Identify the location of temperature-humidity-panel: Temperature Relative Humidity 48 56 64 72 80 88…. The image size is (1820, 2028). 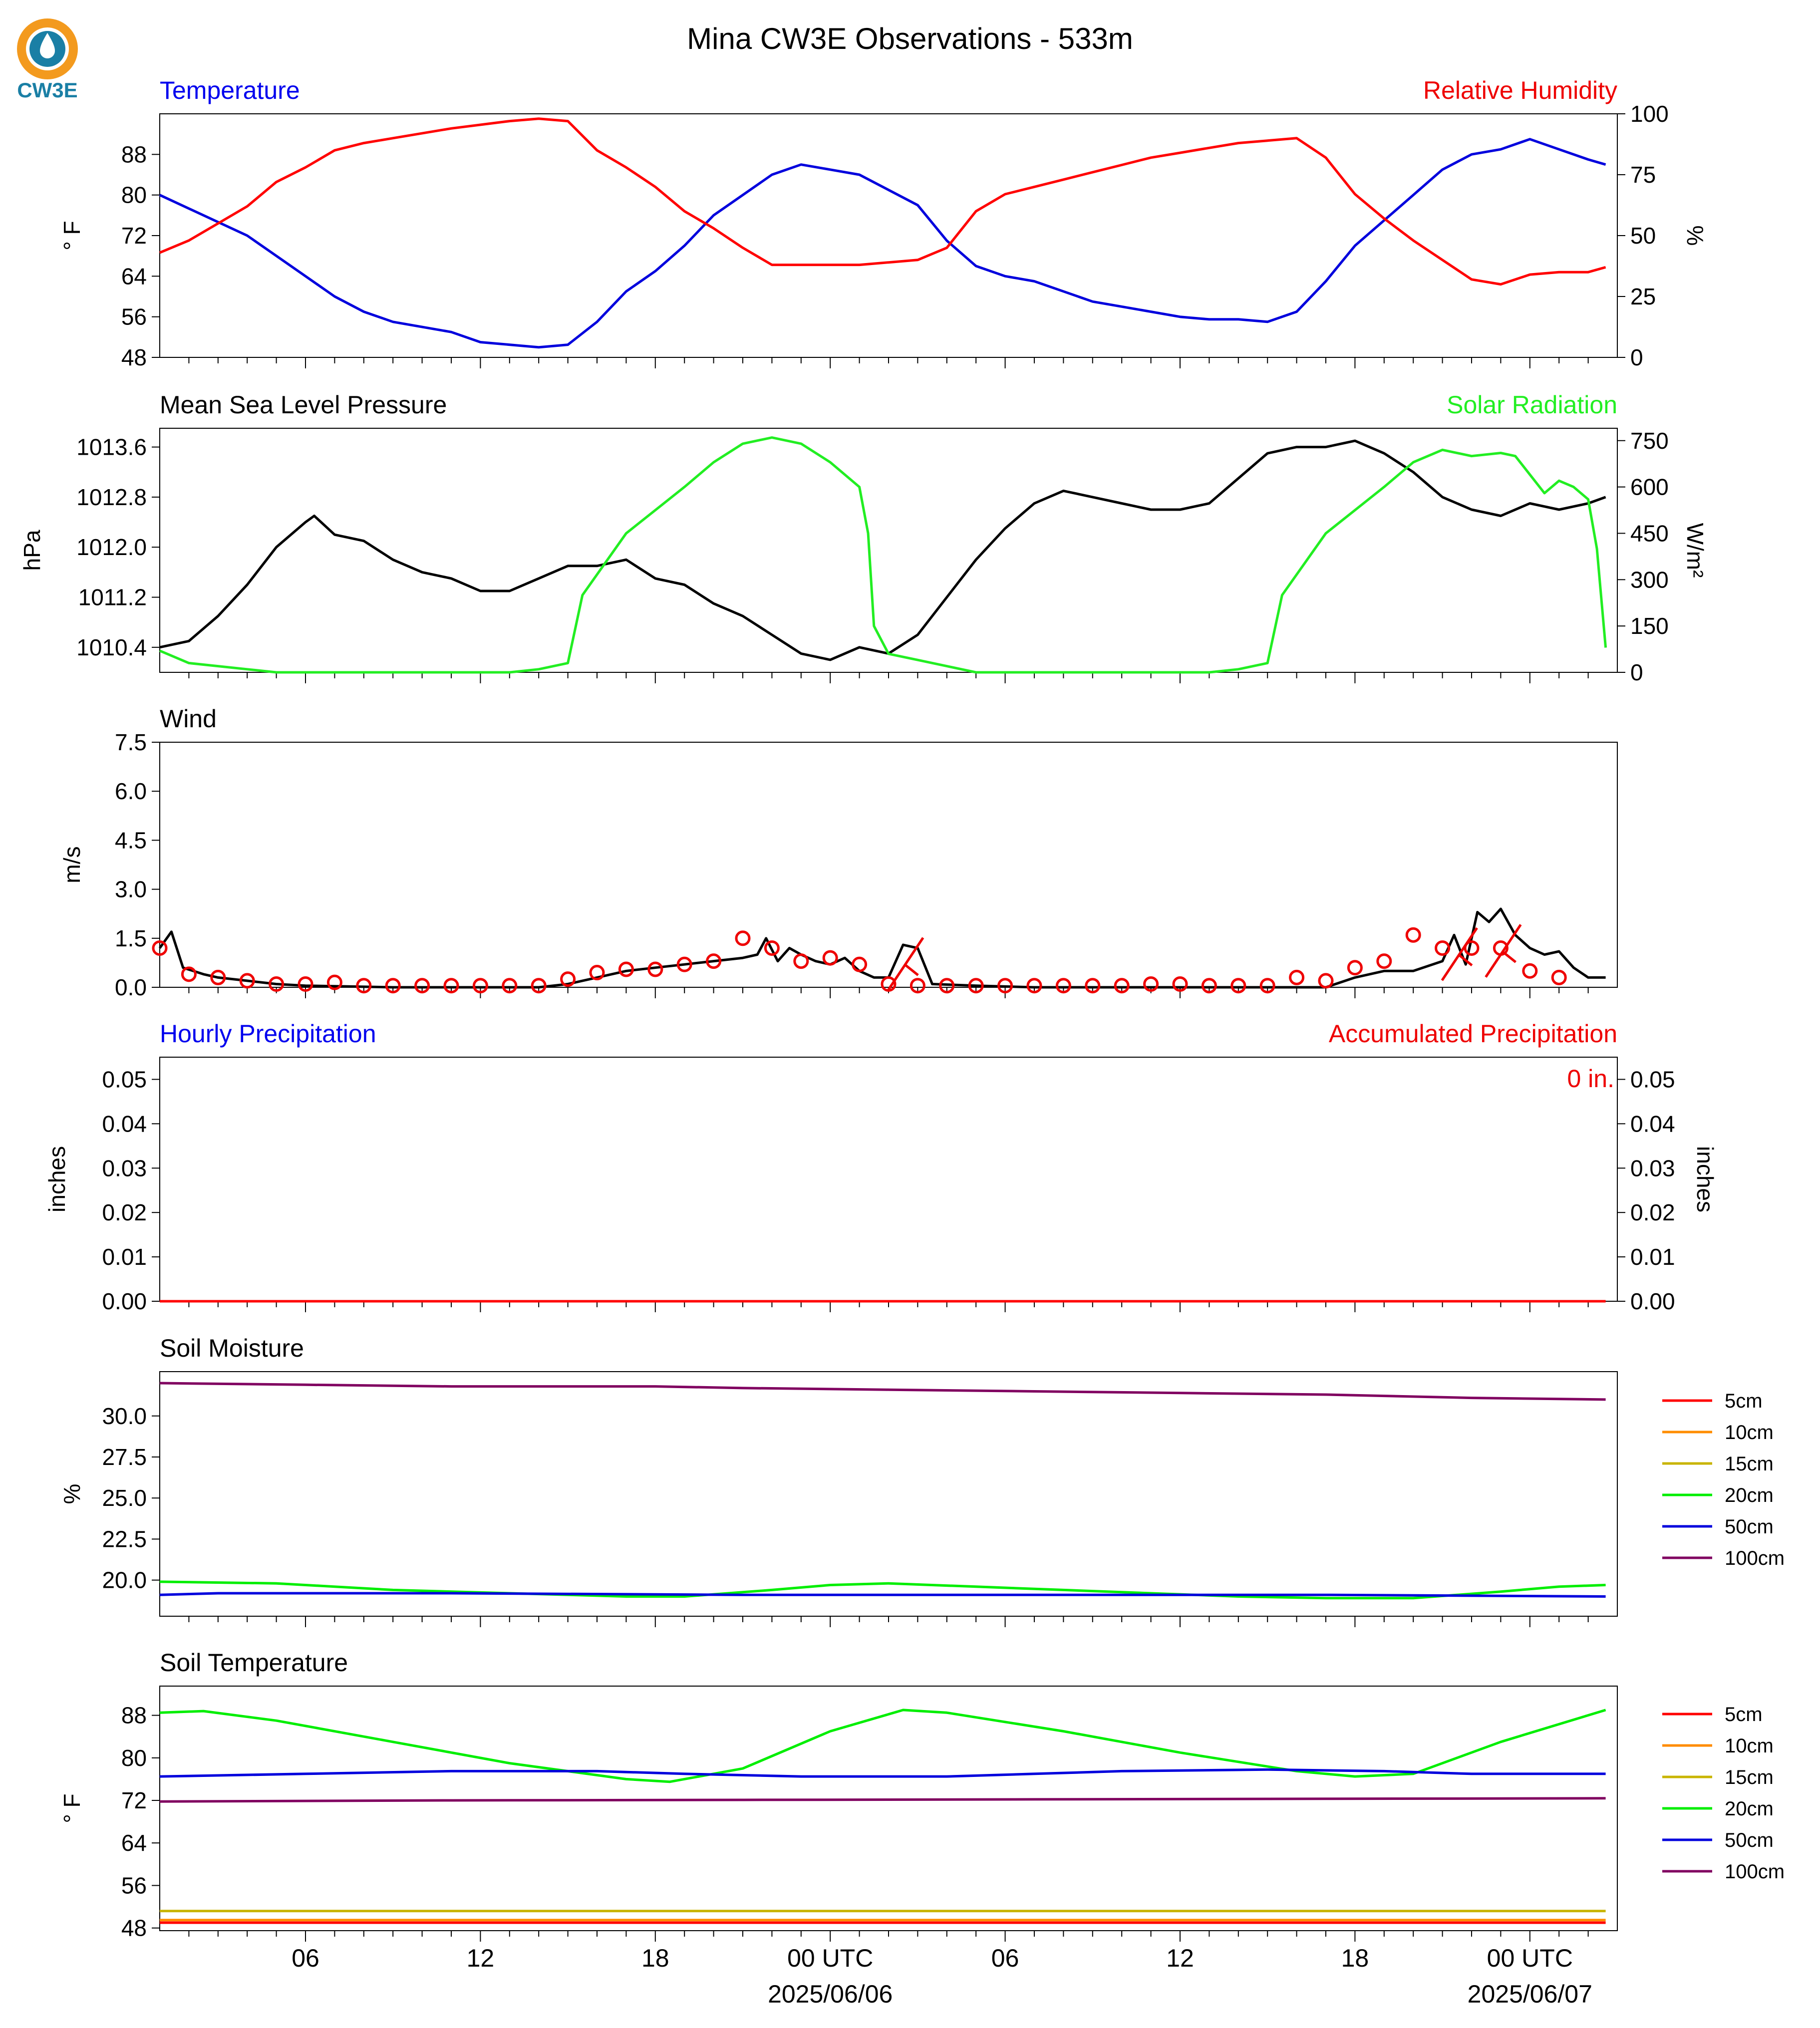
(883, 223).